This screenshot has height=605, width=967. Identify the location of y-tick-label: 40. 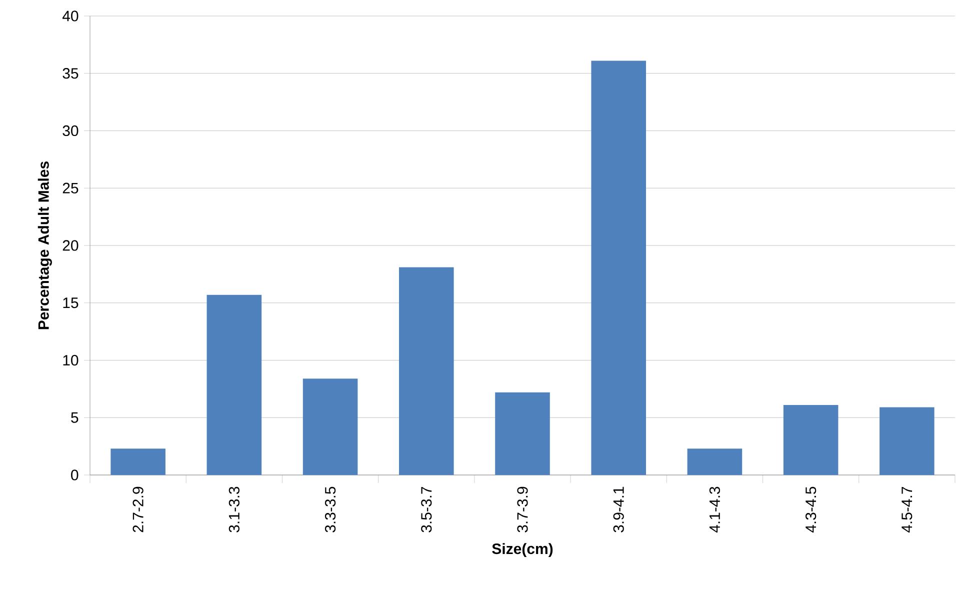
(70, 16).